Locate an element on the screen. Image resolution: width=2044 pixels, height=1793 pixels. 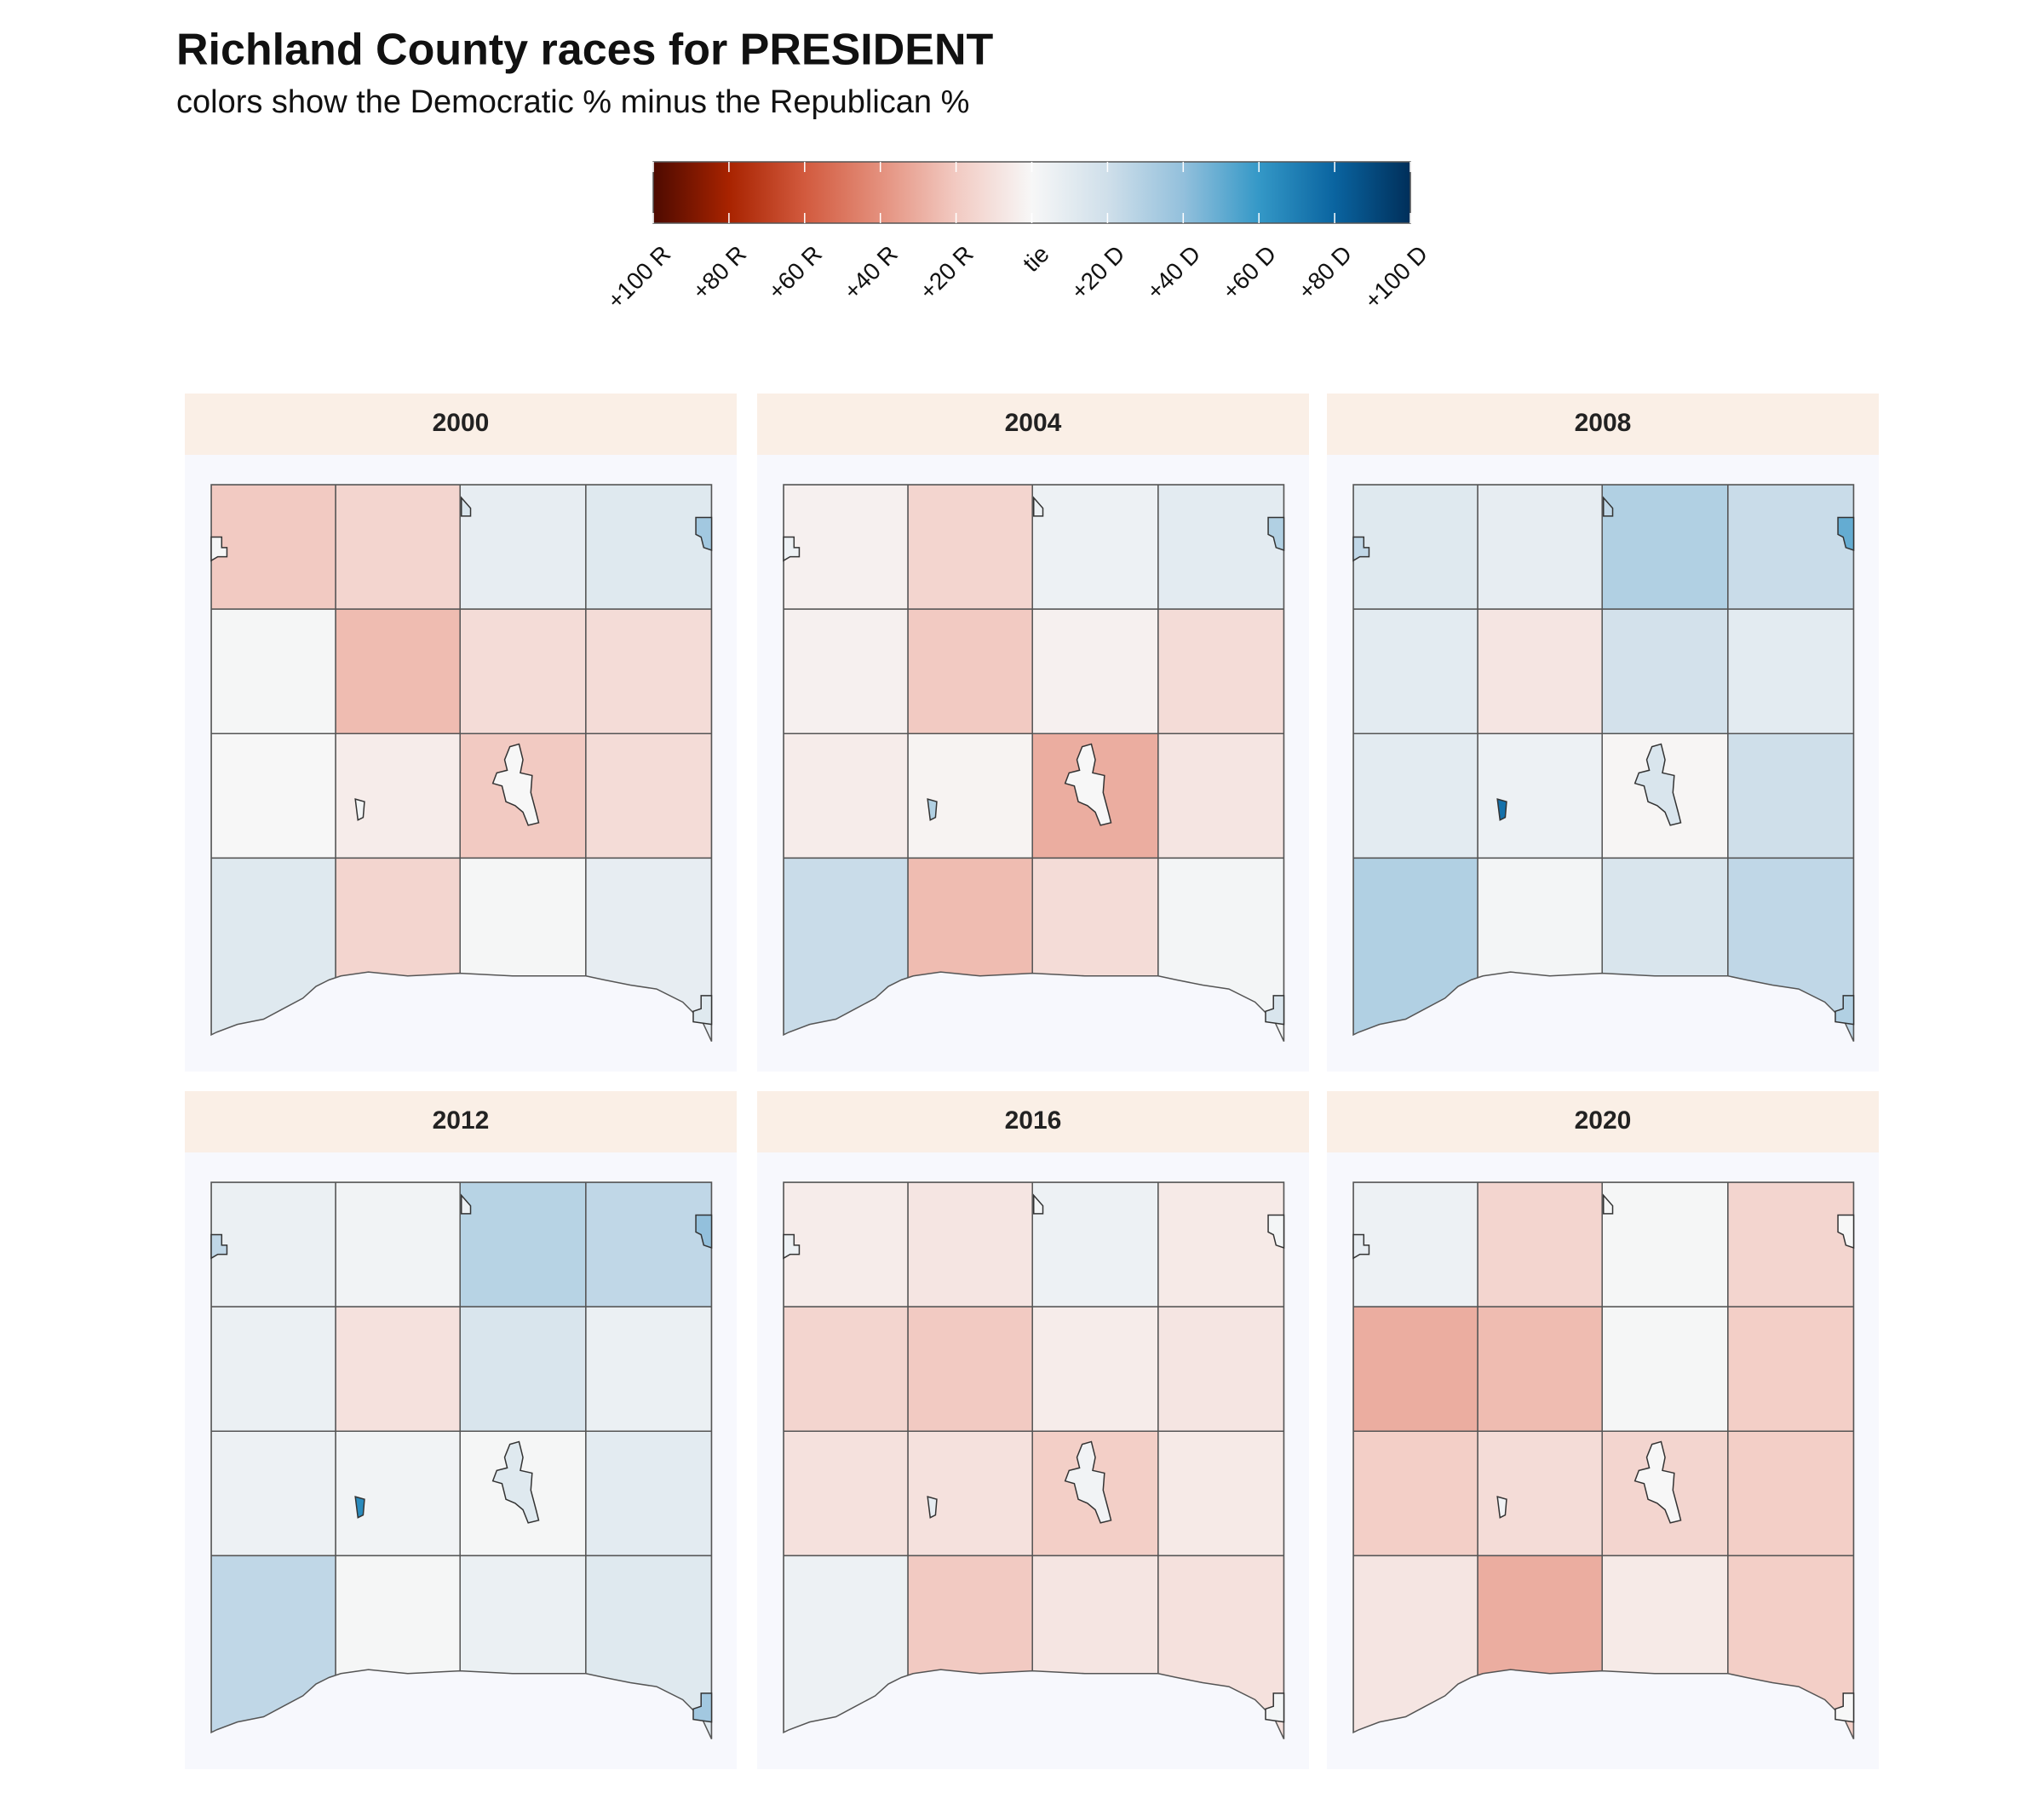
legend-tick-label: +60 D is located at coordinates (1249, 272).